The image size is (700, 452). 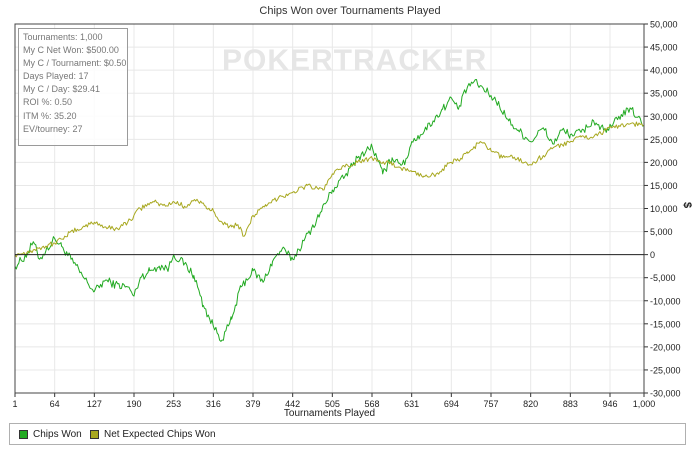 I want to click on legend-item-net-expected: Net Expected Chips Won, so click(x=153, y=434).